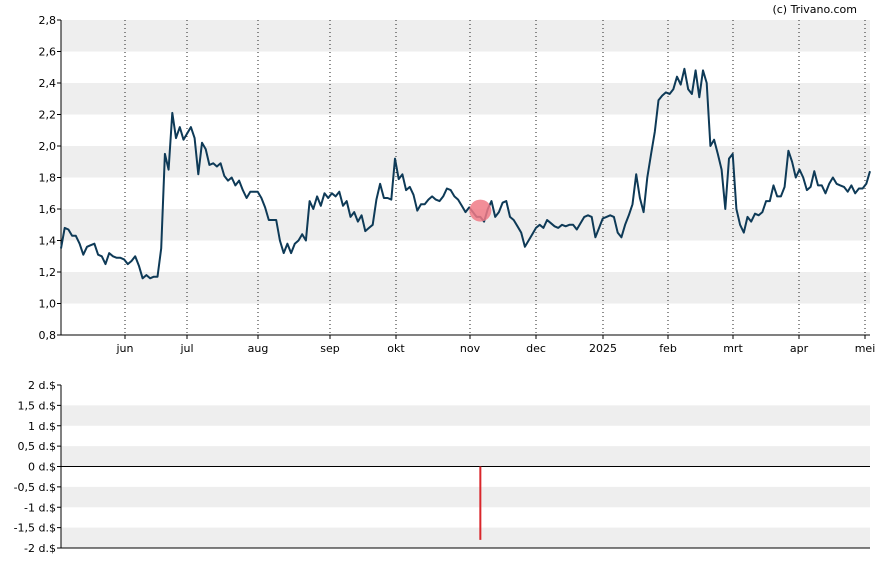  Describe the element at coordinates (48, 272) in the screenshot. I see `price-y-tick-label: 1,2` at that location.